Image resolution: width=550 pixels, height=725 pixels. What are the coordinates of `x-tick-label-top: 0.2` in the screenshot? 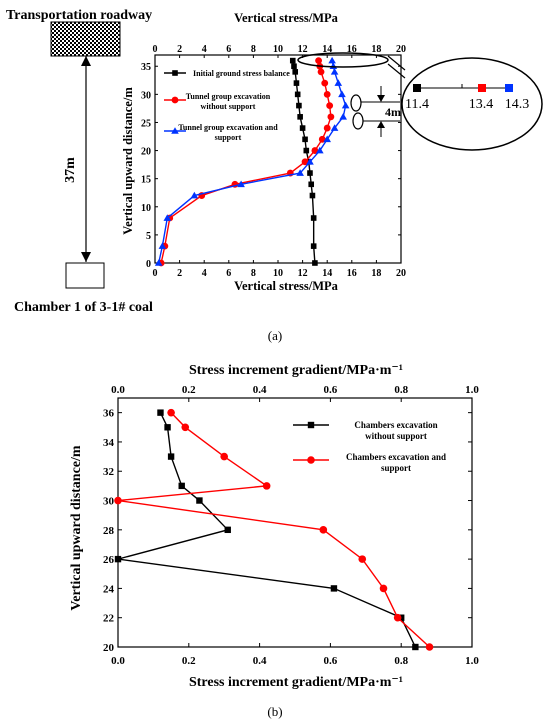 It's located at (189, 390).